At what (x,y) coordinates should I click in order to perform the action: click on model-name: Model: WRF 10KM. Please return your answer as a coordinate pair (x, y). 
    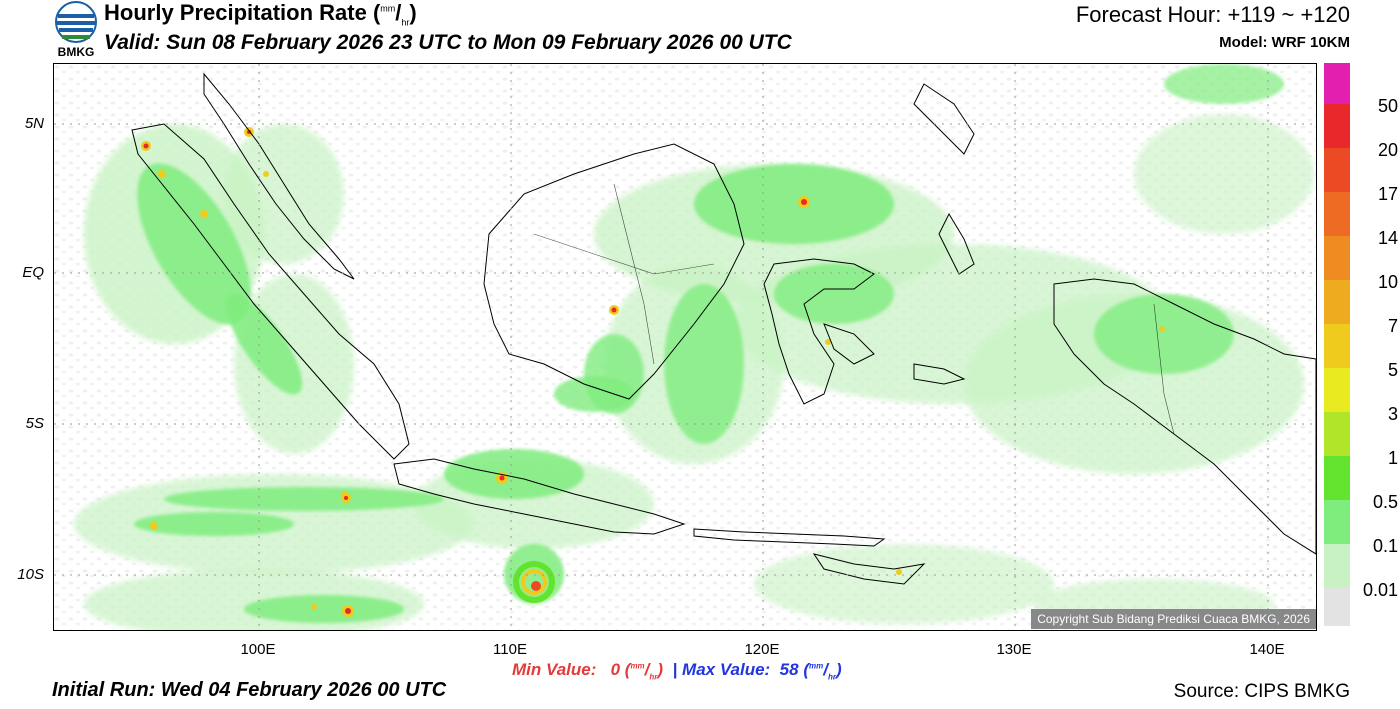
    Looking at the image, I should click on (1284, 42).